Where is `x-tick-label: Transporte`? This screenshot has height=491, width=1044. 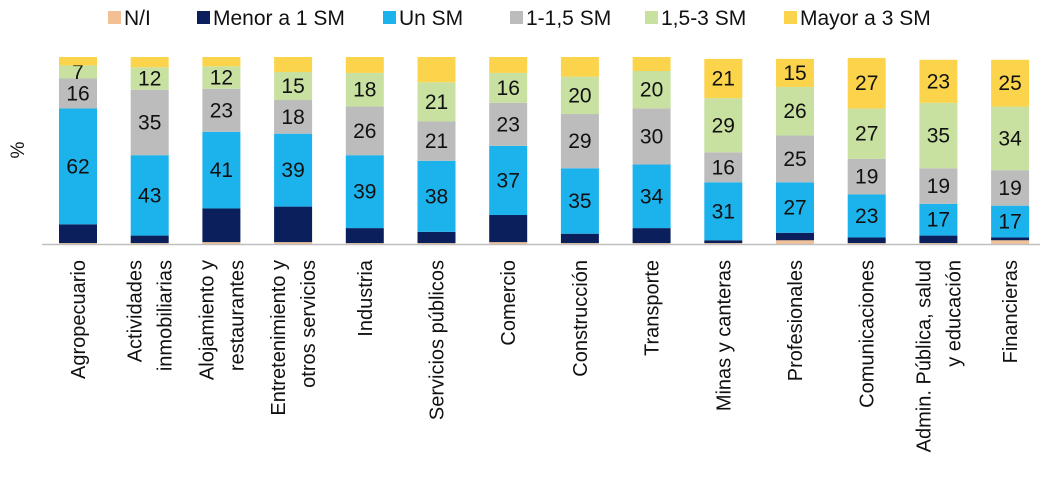
x-tick-label: Transporte is located at coordinates (653, 308).